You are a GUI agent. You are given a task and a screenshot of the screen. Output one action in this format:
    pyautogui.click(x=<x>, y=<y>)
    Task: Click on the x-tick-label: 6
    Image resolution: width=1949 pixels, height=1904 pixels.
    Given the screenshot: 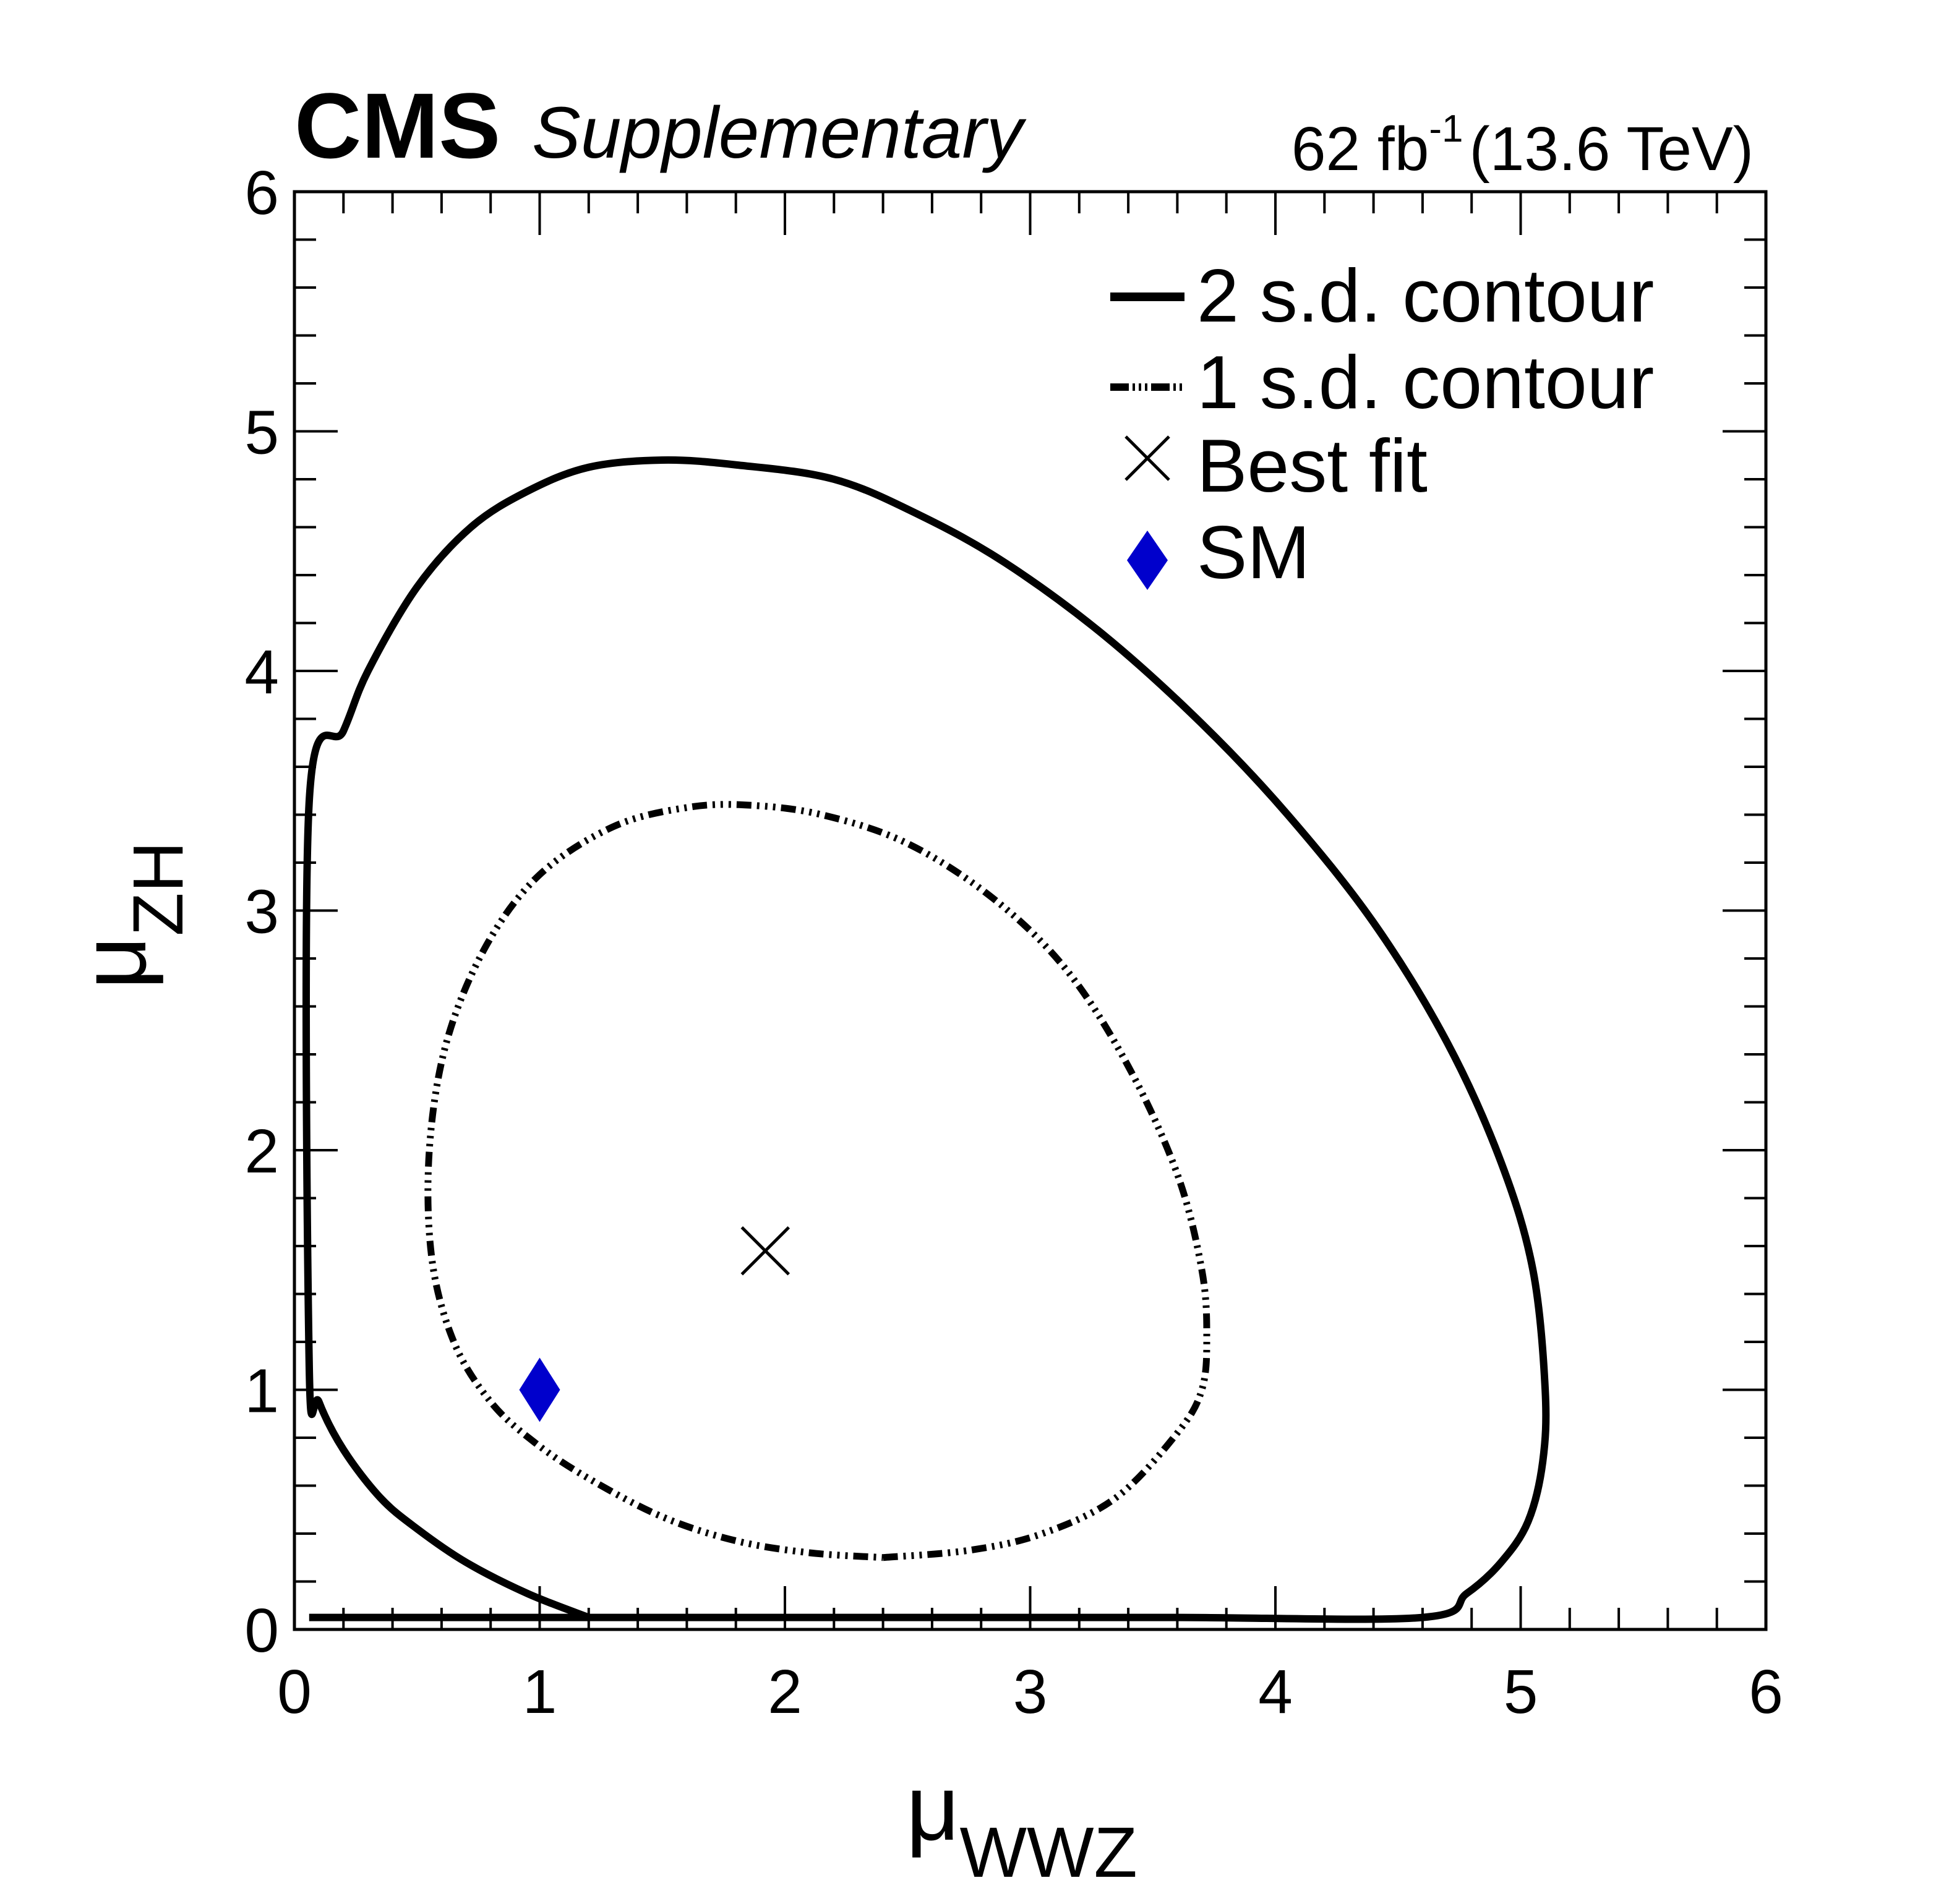 What is the action you would take?
    pyautogui.click(x=1766, y=1692)
    